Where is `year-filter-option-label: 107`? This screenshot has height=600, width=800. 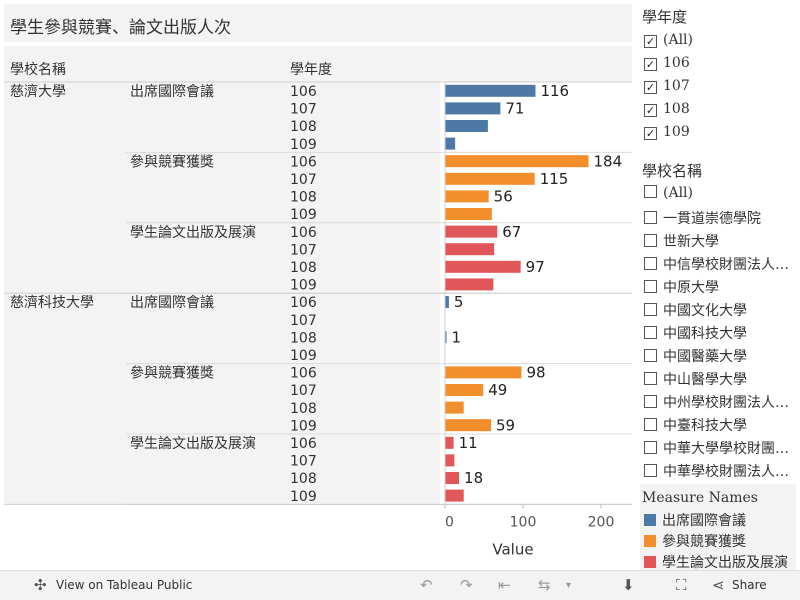
year-filter-option-label: 107 is located at coordinates (676, 86).